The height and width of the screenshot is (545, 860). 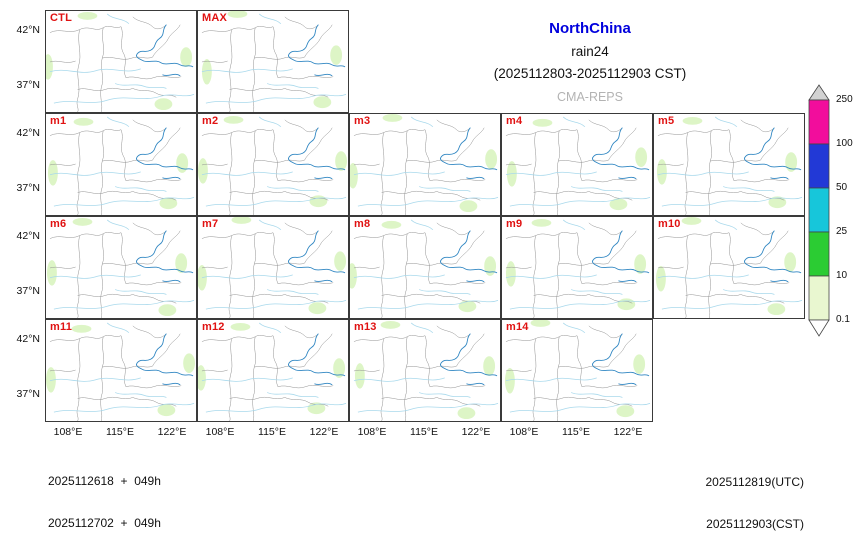 What do you see at coordinates (842, 231) in the screenshot?
I see `colorbar-tick: 25` at bounding box center [842, 231].